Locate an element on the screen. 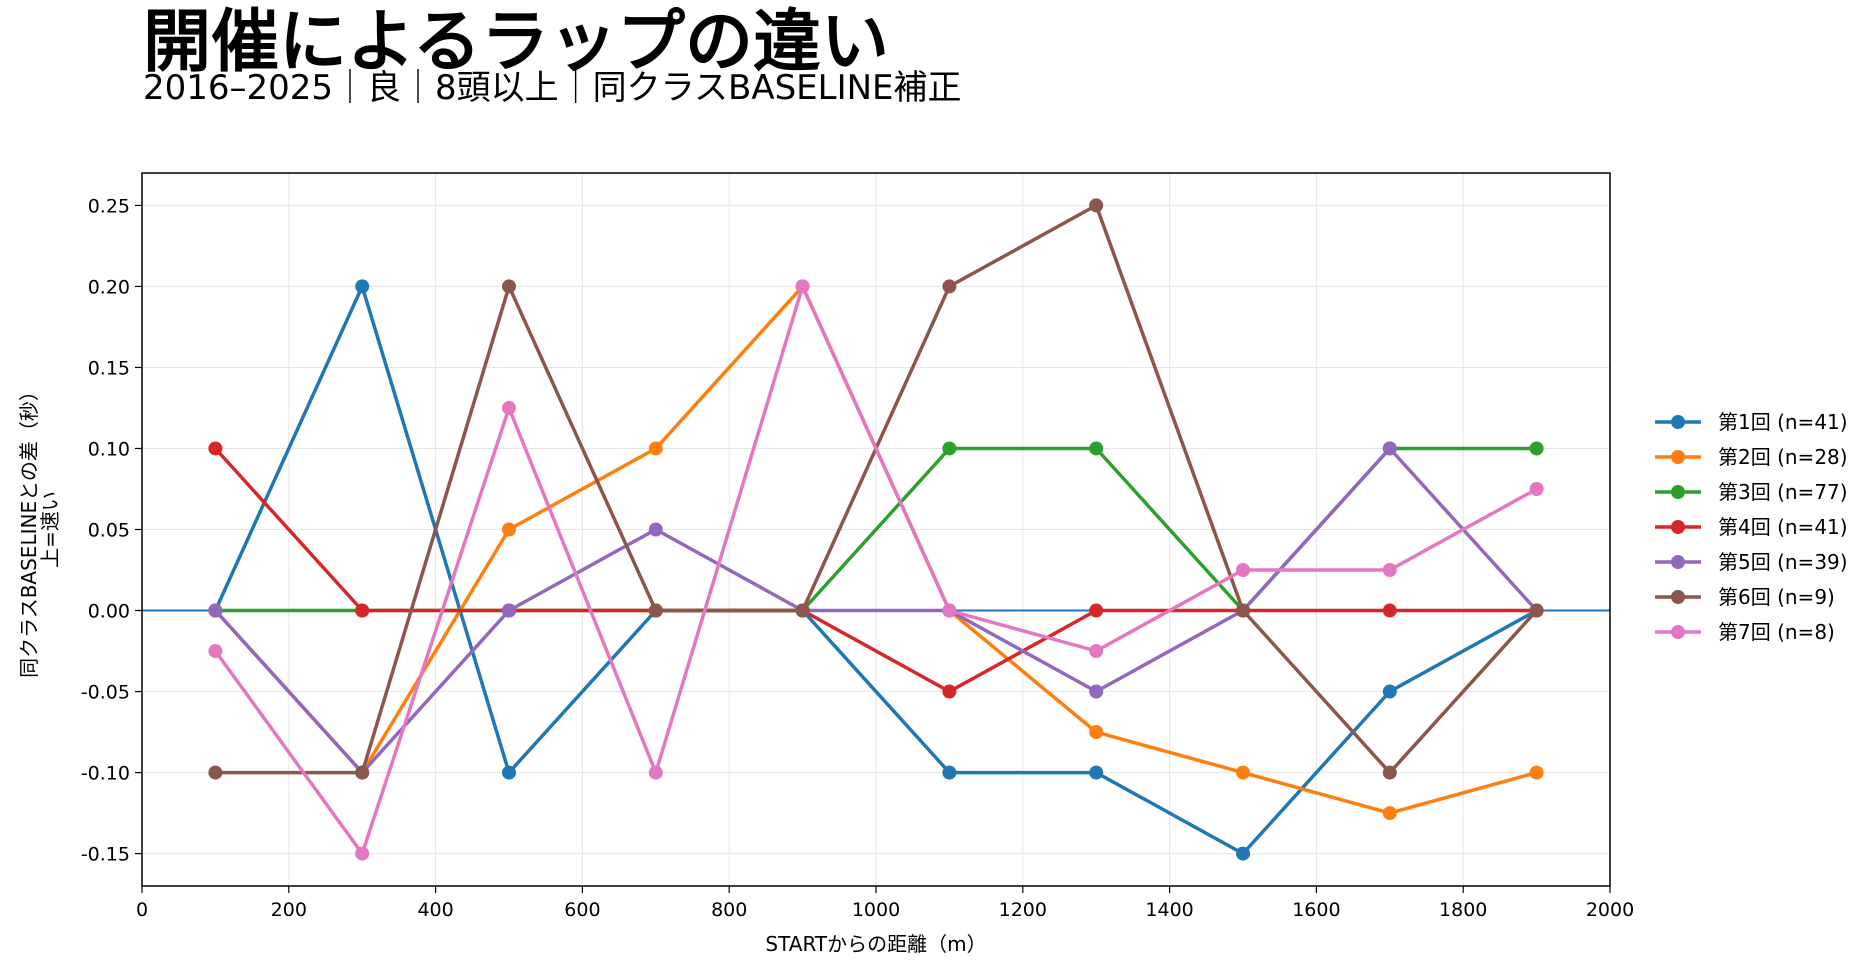  chart-title: 開催によるラップの違い is located at coordinates (516, 42).